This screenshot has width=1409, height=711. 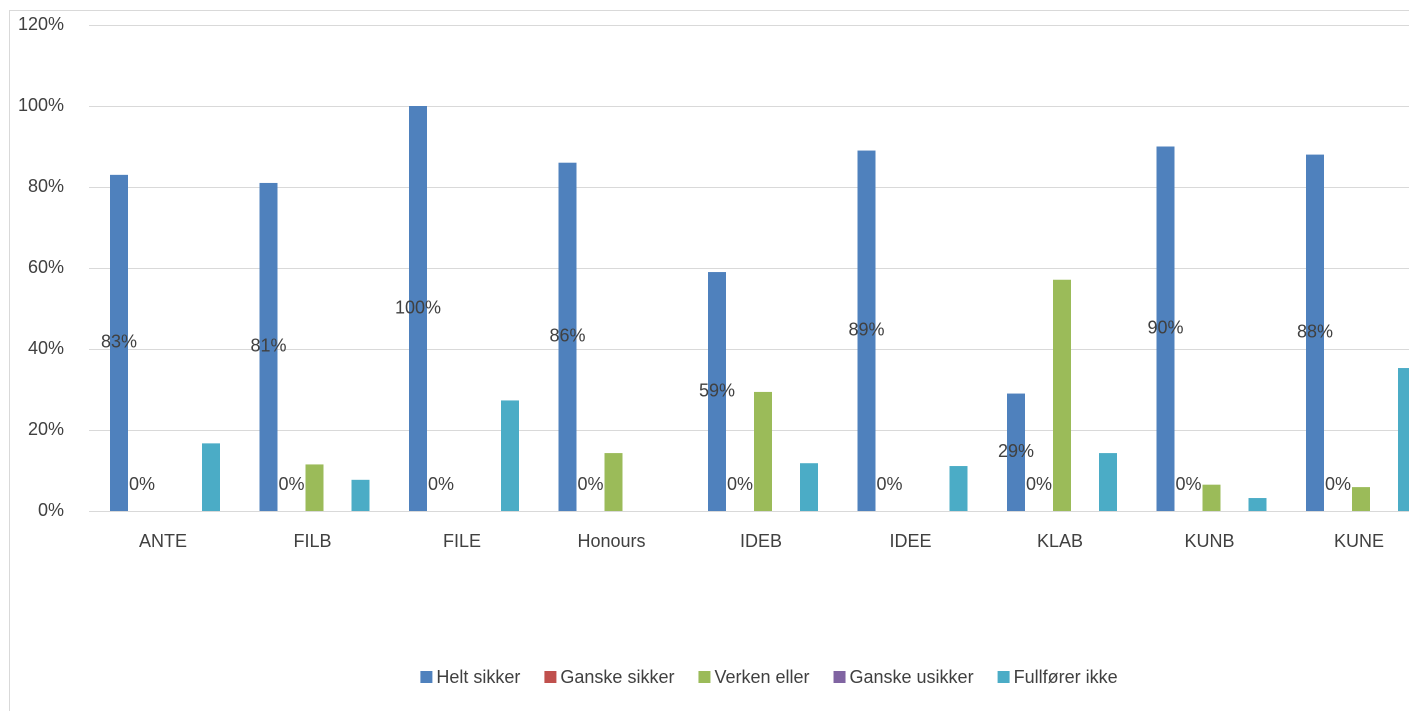 What do you see at coordinates (478, 677) in the screenshot?
I see `legend-label: Helt sikker` at bounding box center [478, 677].